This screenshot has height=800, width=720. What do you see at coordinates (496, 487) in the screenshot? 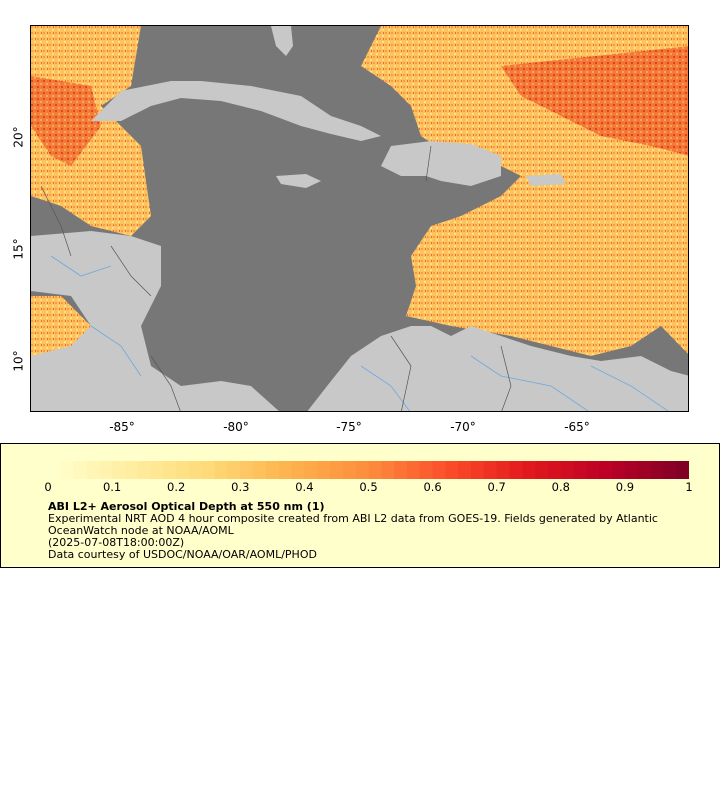
I see `colorbar-tick-label: 0.7` at bounding box center [496, 487].